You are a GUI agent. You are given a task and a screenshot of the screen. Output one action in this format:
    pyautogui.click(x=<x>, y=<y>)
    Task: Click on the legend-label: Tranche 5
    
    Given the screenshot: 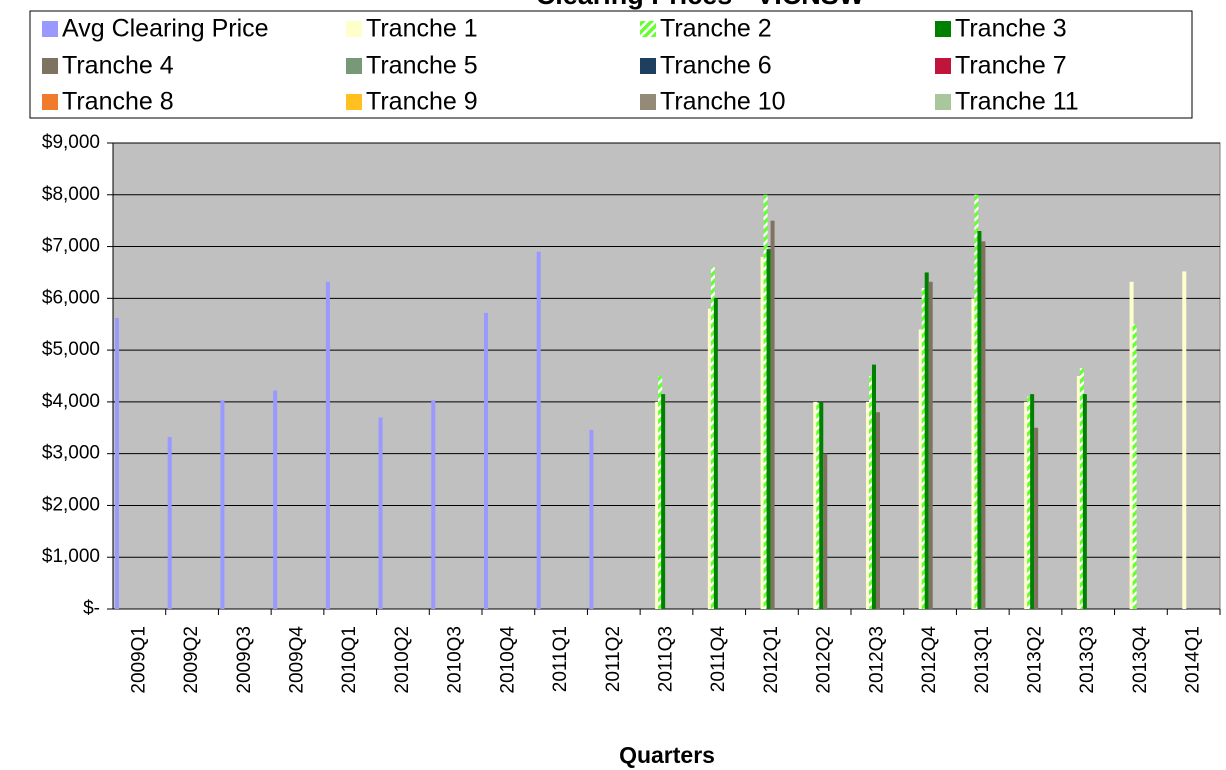 What is the action you would take?
    pyautogui.click(x=422, y=66)
    